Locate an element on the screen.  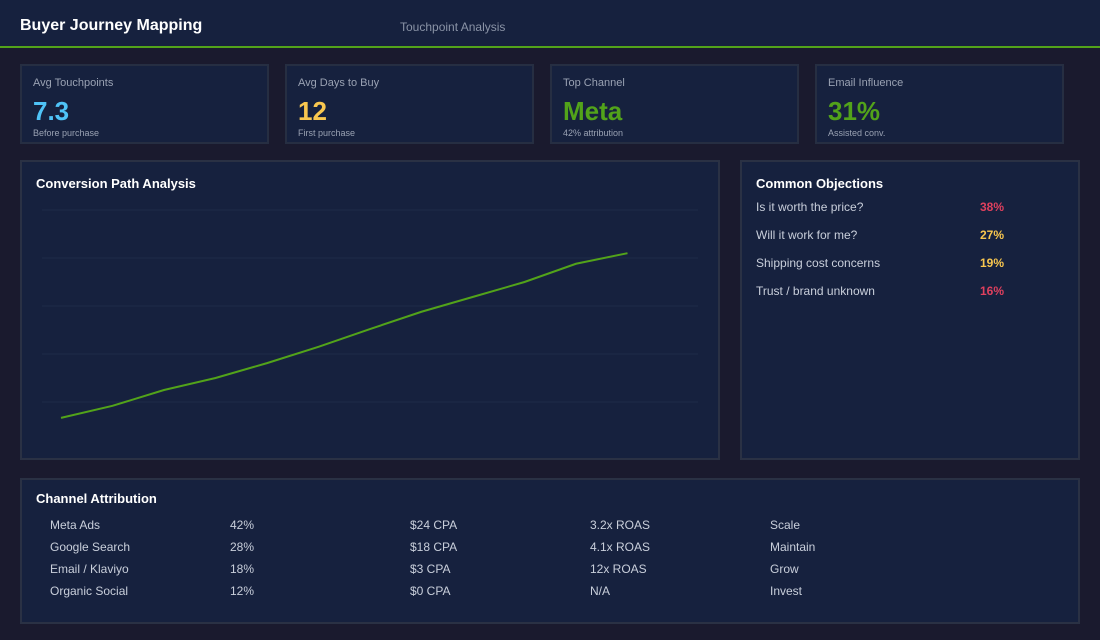
attribution-cell: Google Search is located at coordinates (90, 547).